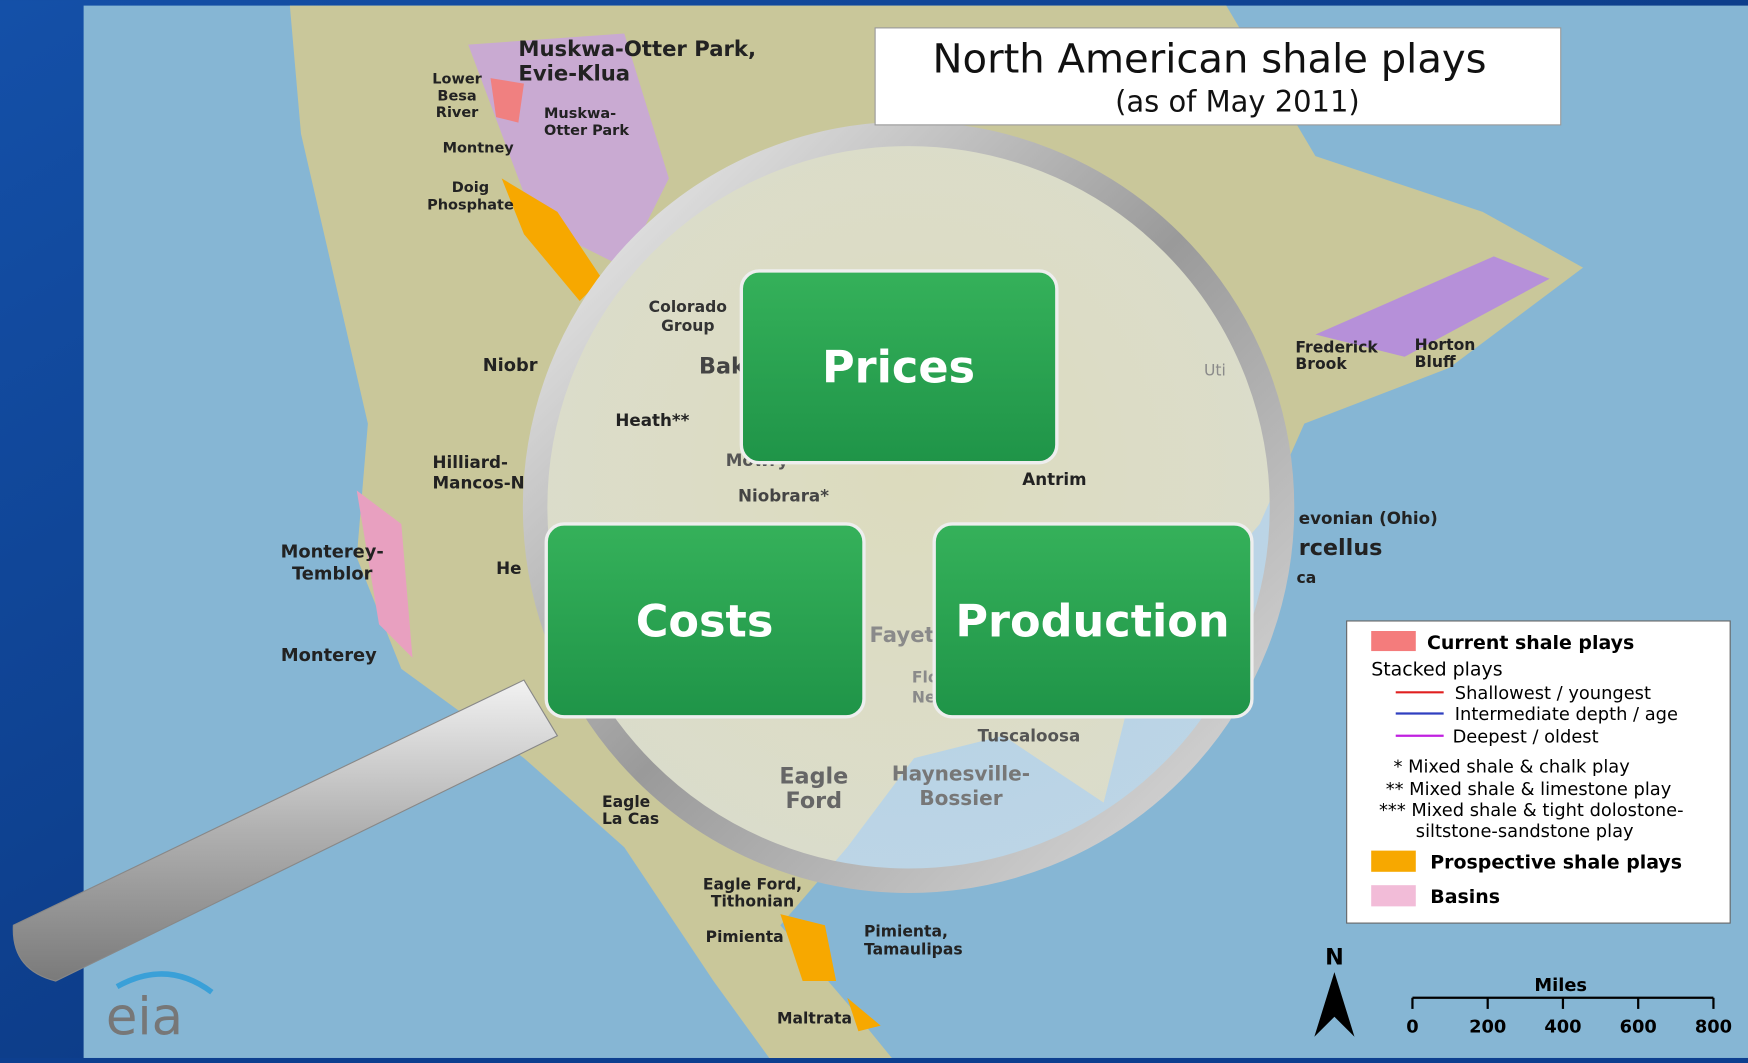 This screenshot has height=1063, width=1748. I want to click on map-label: Temblor, so click(332, 574).